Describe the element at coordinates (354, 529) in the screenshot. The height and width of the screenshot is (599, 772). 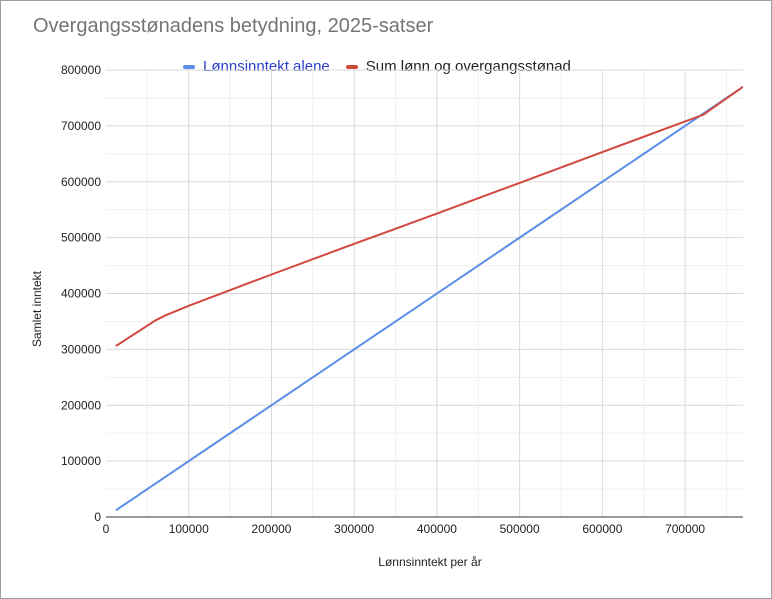
I see `x-tick-label: 300000` at that location.